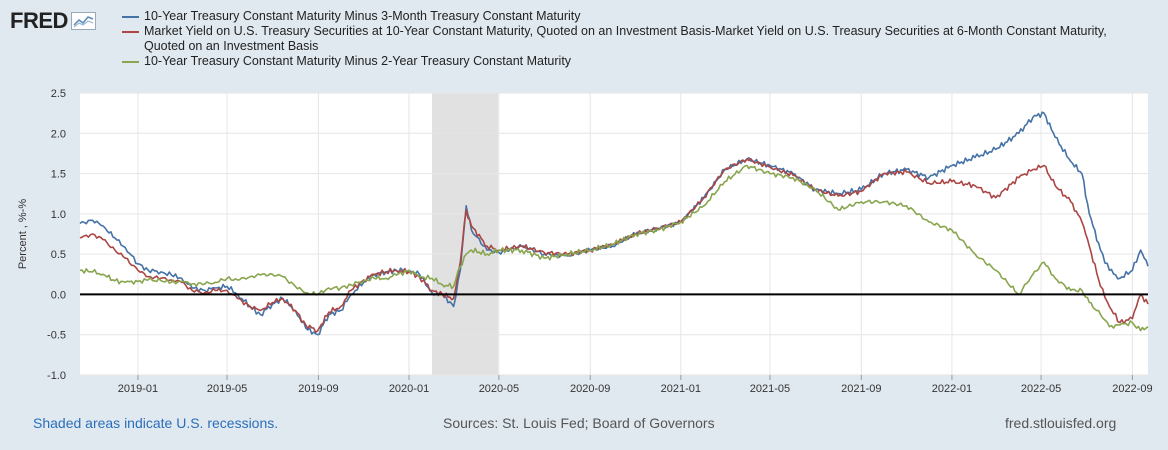  Describe the element at coordinates (227, 389) in the screenshot. I see `x-tick-label: 2019-05` at that location.